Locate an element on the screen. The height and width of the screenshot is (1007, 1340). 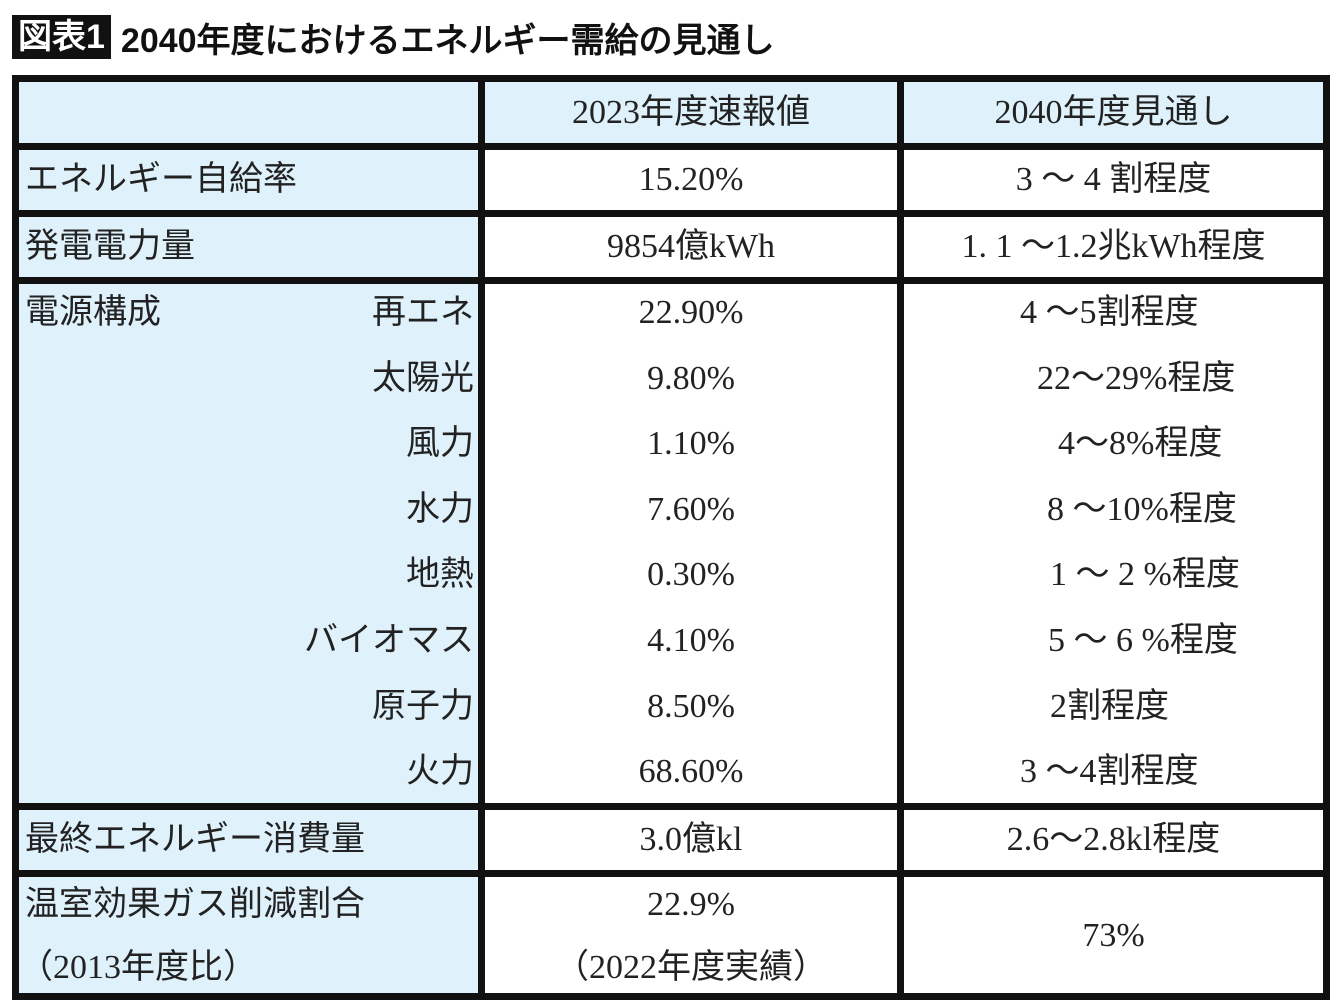
label-text: 発電電力量 is located at coordinates (110, 246).